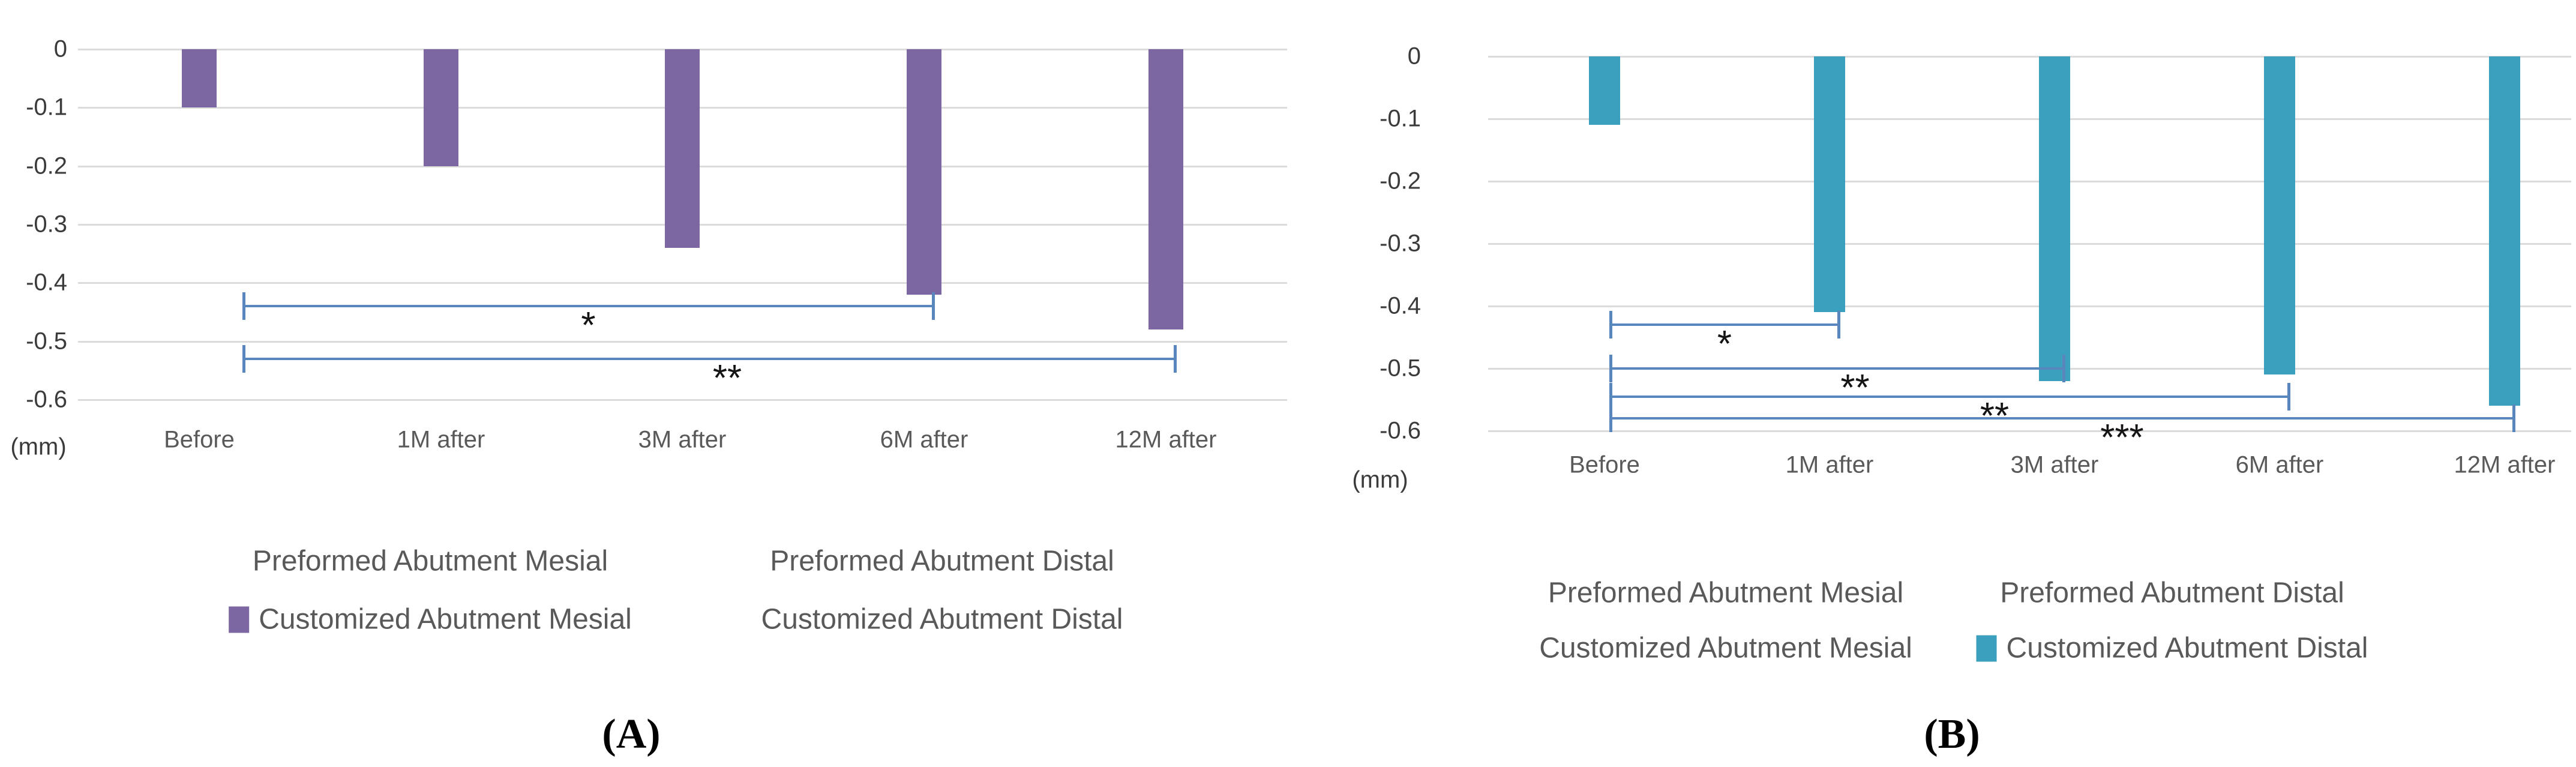  I want to click on significance-stars: ***, so click(2122, 438).